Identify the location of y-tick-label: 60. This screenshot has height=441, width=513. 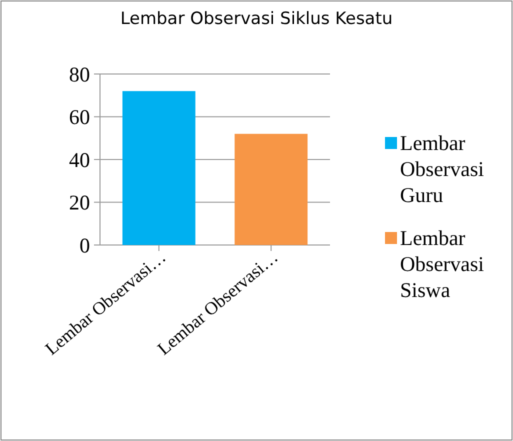
(79, 117).